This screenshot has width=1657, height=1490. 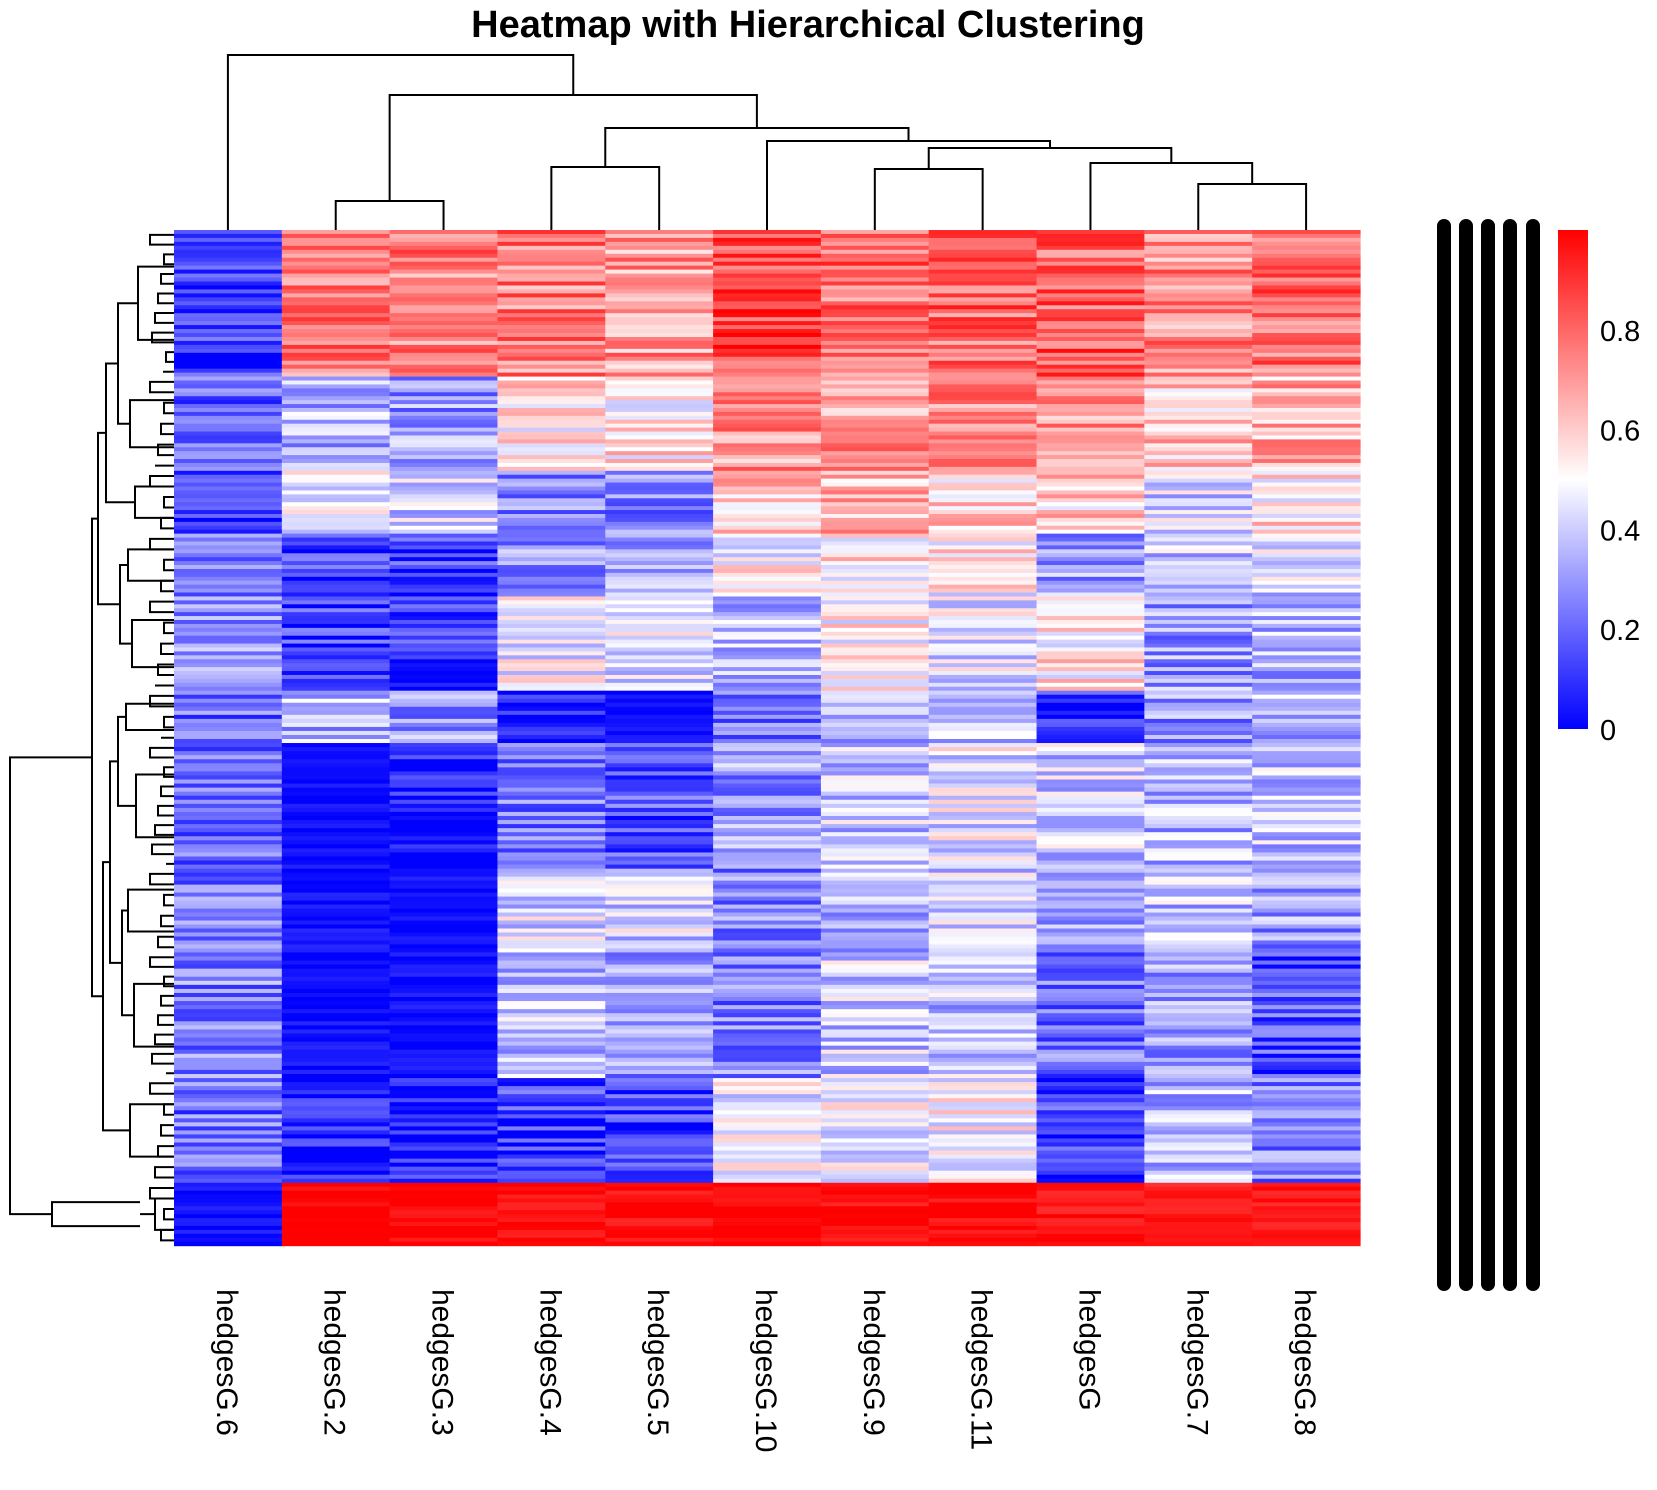 I want to click on row-labels, so click(x=1488, y=755).